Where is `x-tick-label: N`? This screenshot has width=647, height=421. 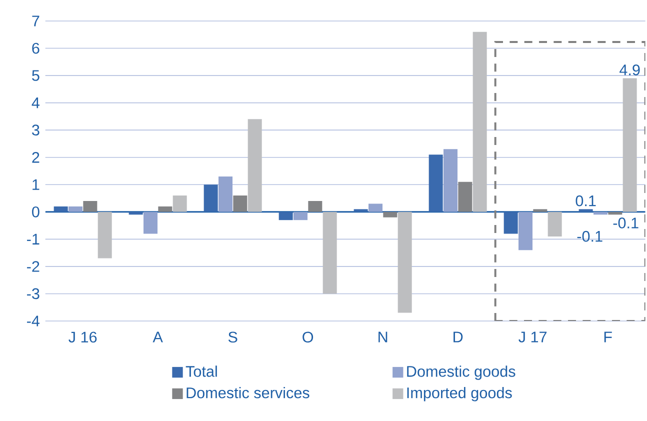
x-tick-label: N is located at coordinates (383, 337).